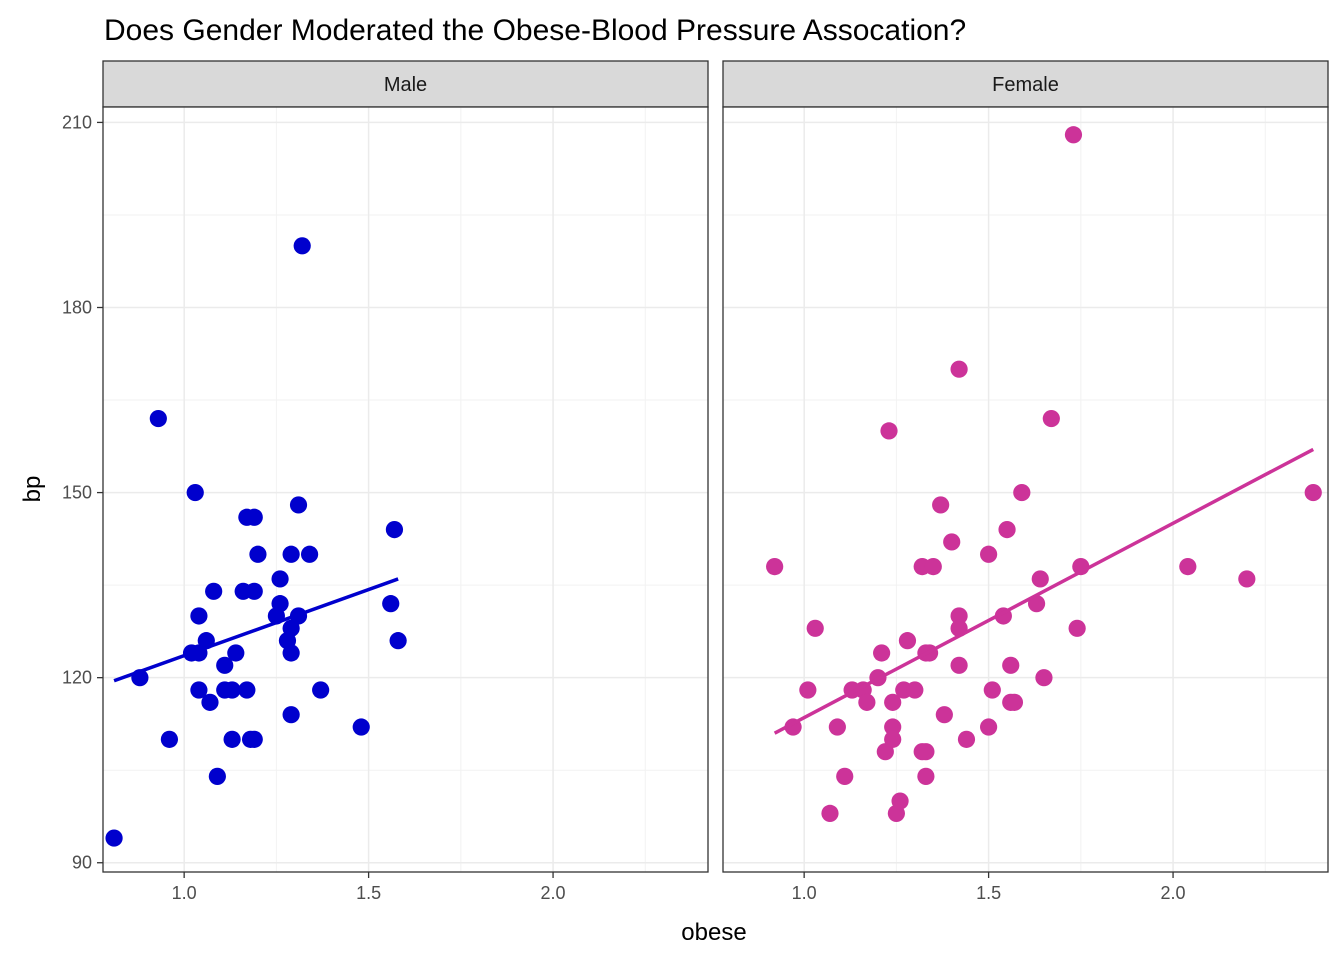 The image size is (1344, 960). What do you see at coordinates (32, 489) in the screenshot?
I see `y-axis-title: bp` at bounding box center [32, 489].